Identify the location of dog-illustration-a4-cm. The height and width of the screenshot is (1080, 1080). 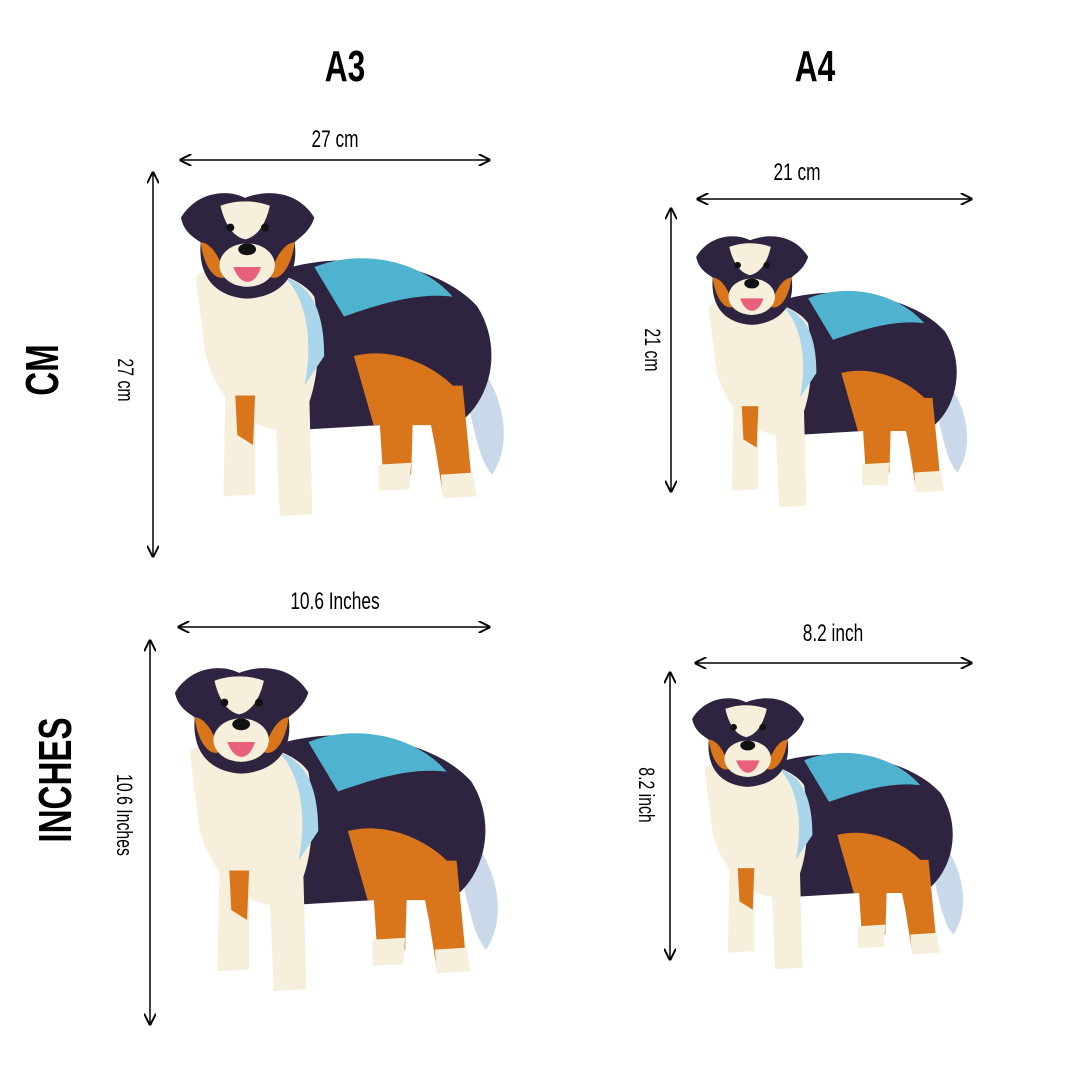
(833, 373).